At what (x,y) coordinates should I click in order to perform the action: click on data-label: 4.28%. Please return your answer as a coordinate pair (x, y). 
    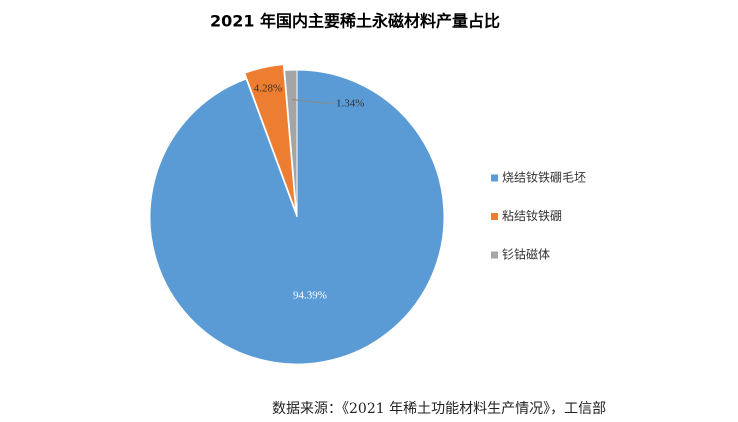
    Looking at the image, I should click on (268, 89).